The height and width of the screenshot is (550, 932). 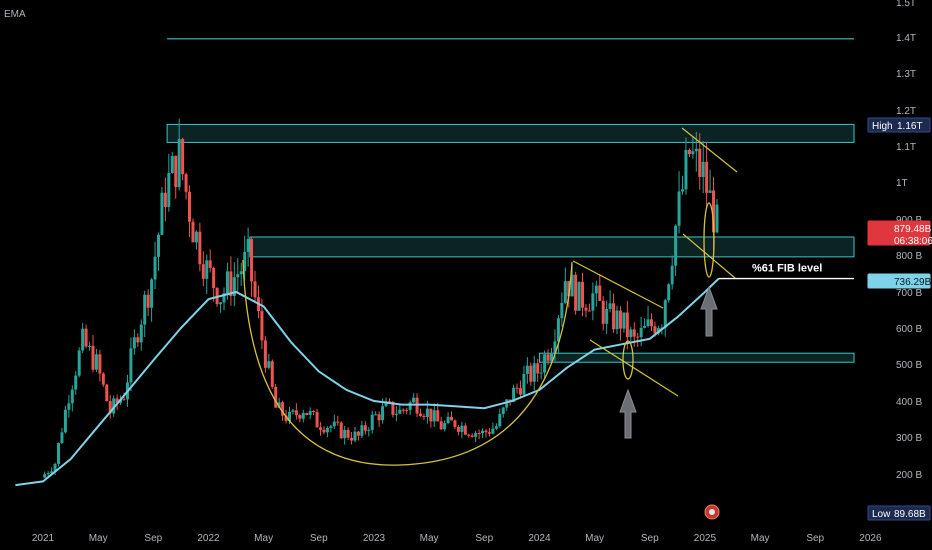 I want to click on y-tick-label: 700 B, so click(x=909, y=293).